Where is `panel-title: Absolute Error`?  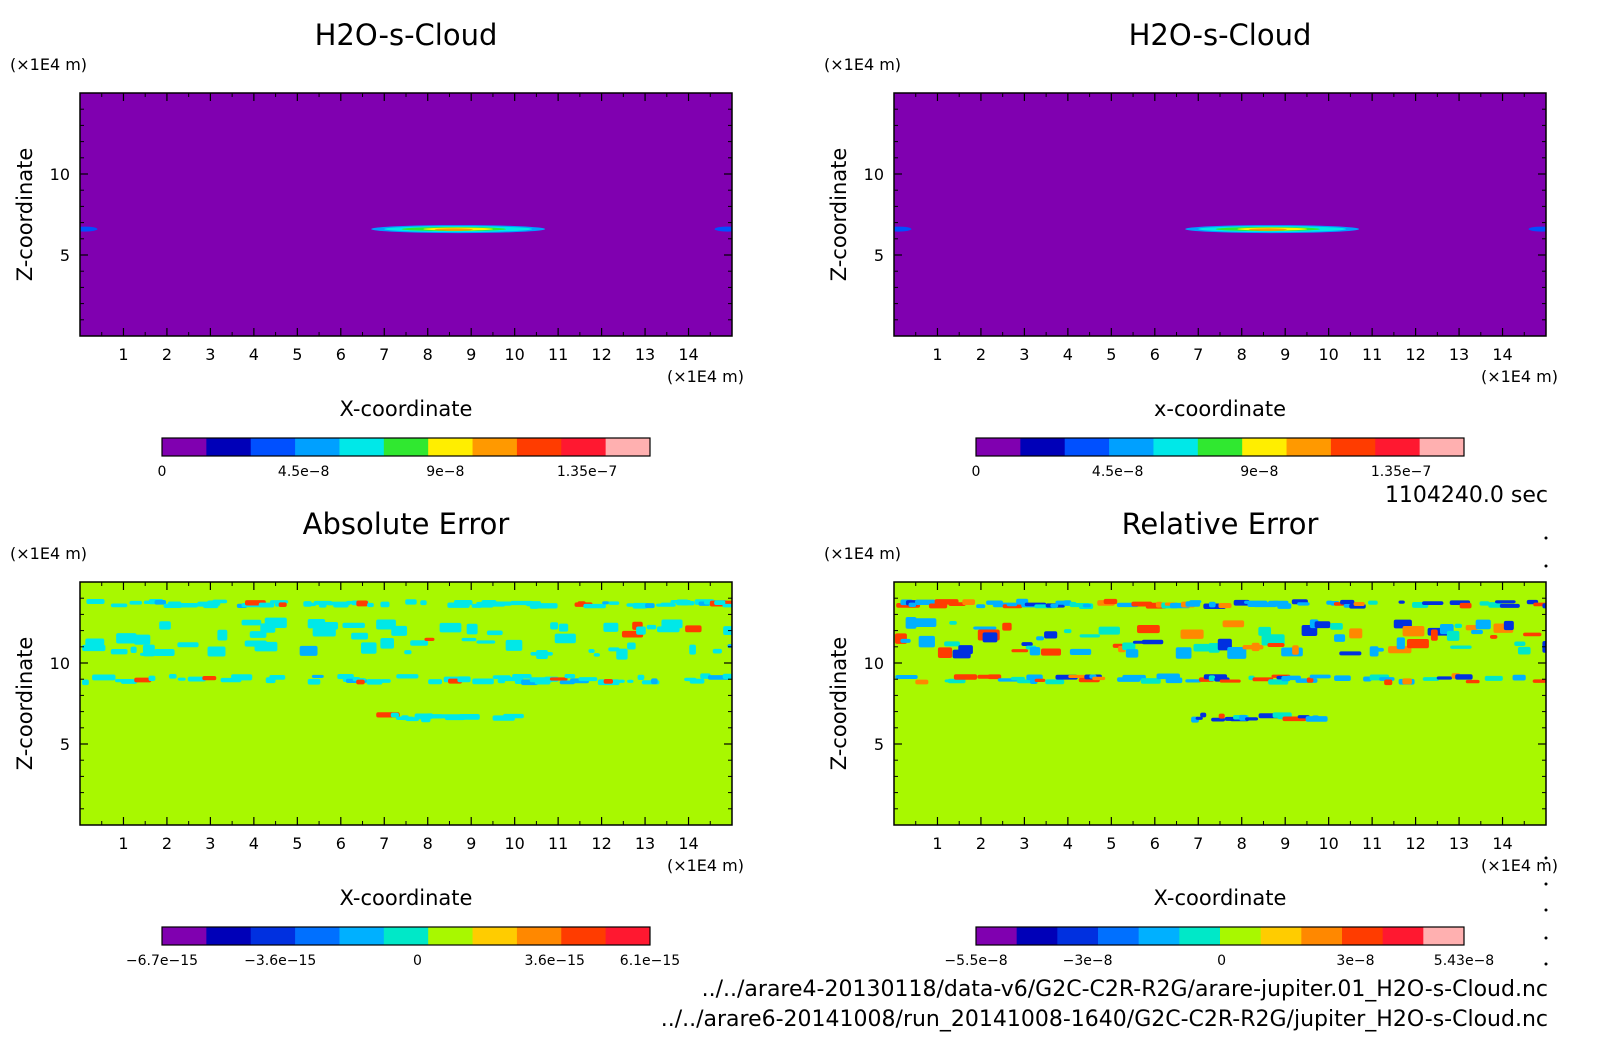 panel-title: Absolute Error is located at coordinates (406, 524).